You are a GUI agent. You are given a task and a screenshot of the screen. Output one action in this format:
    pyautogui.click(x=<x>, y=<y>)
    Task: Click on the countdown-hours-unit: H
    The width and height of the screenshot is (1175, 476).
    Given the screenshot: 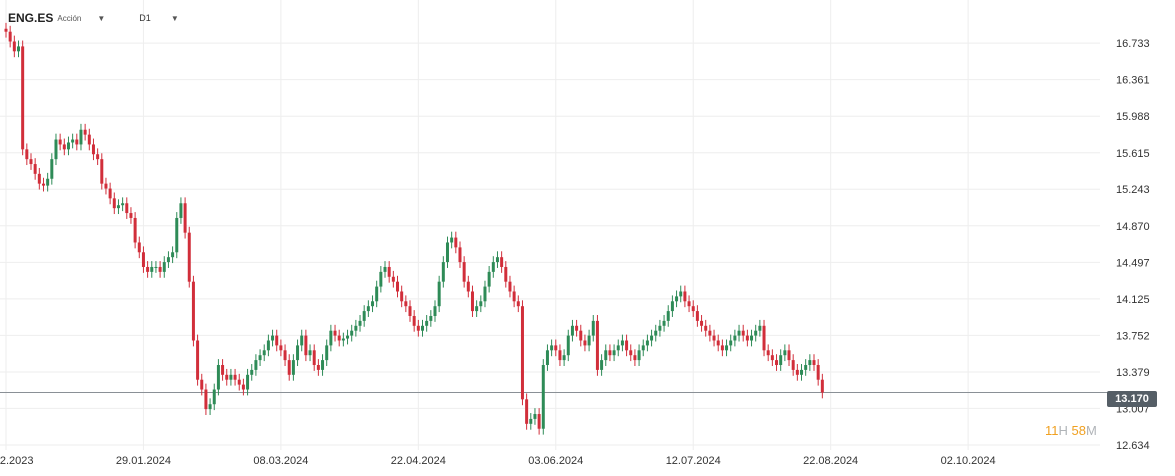 What is the action you would take?
    pyautogui.click(x=1063, y=430)
    